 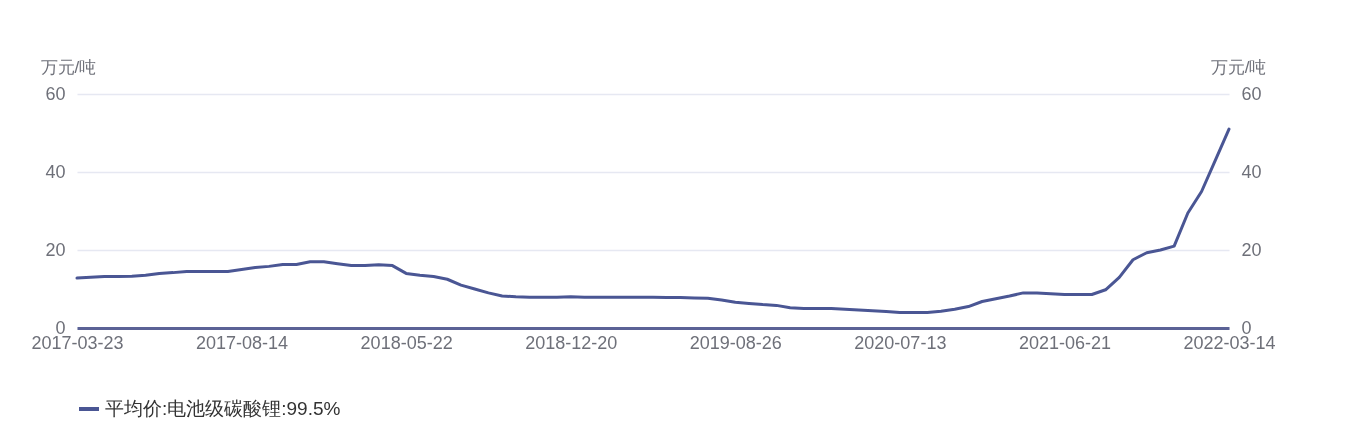 What do you see at coordinates (1064, 342) in the screenshot?
I see `x-tick-label: 2021-06-21` at bounding box center [1064, 342].